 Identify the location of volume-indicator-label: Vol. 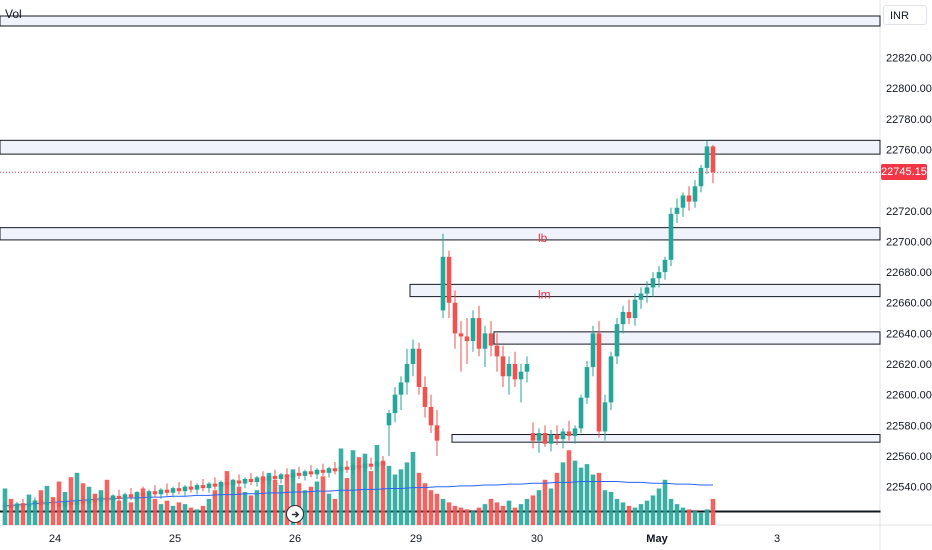
(13, 14).